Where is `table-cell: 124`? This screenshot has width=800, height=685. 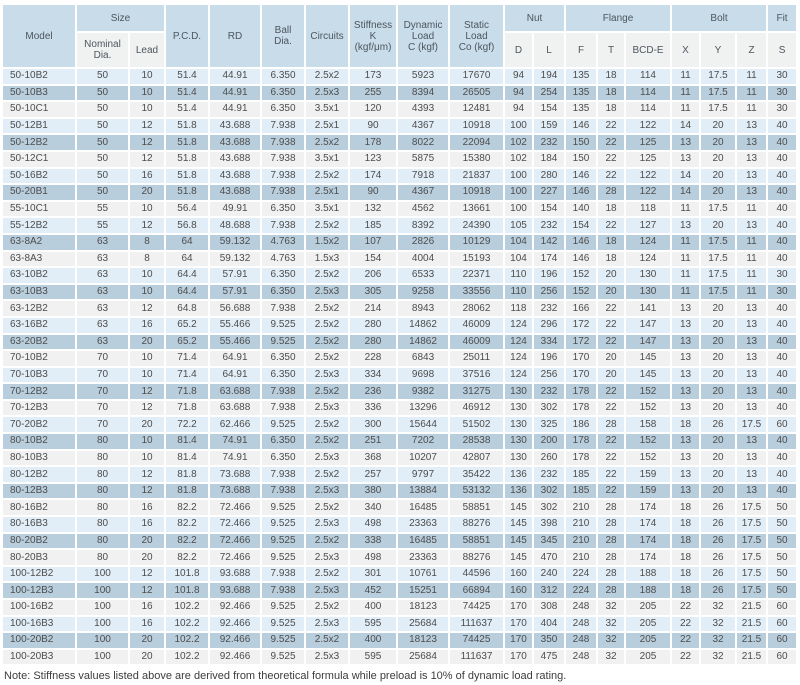 table-cell: 124 is located at coordinates (648, 242).